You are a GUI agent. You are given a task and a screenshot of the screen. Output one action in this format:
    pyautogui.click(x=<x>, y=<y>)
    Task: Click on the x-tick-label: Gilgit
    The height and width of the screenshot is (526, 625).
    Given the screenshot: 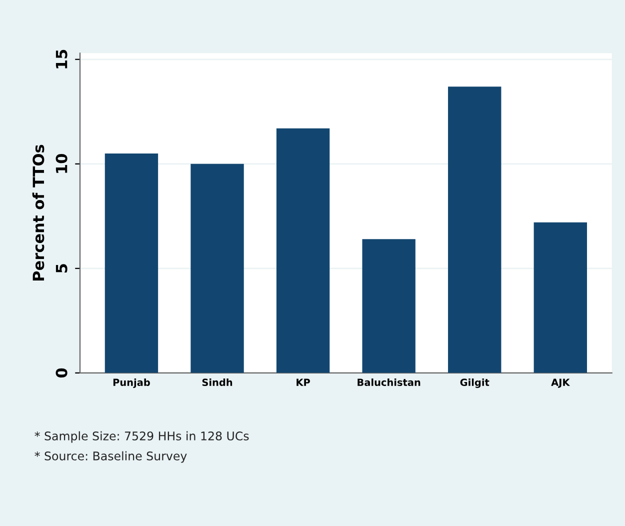 What is the action you would take?
    pyautogui.click(x=475, y=383)
    